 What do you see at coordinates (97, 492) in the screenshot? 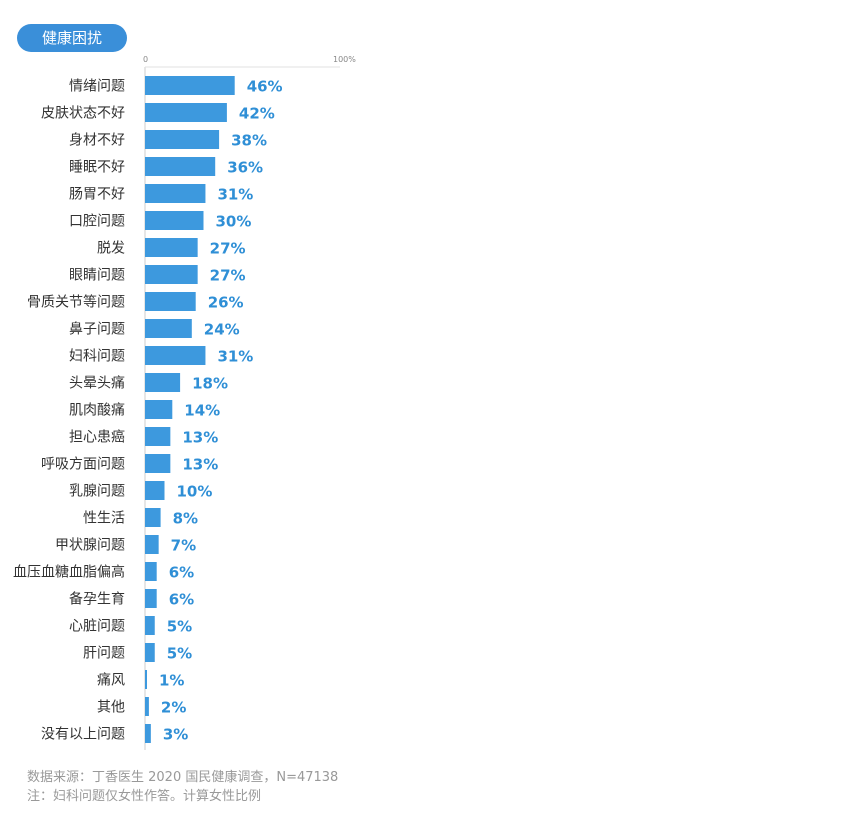
I see `category-label: 乳腺问题` at bounding box center [97, 492].